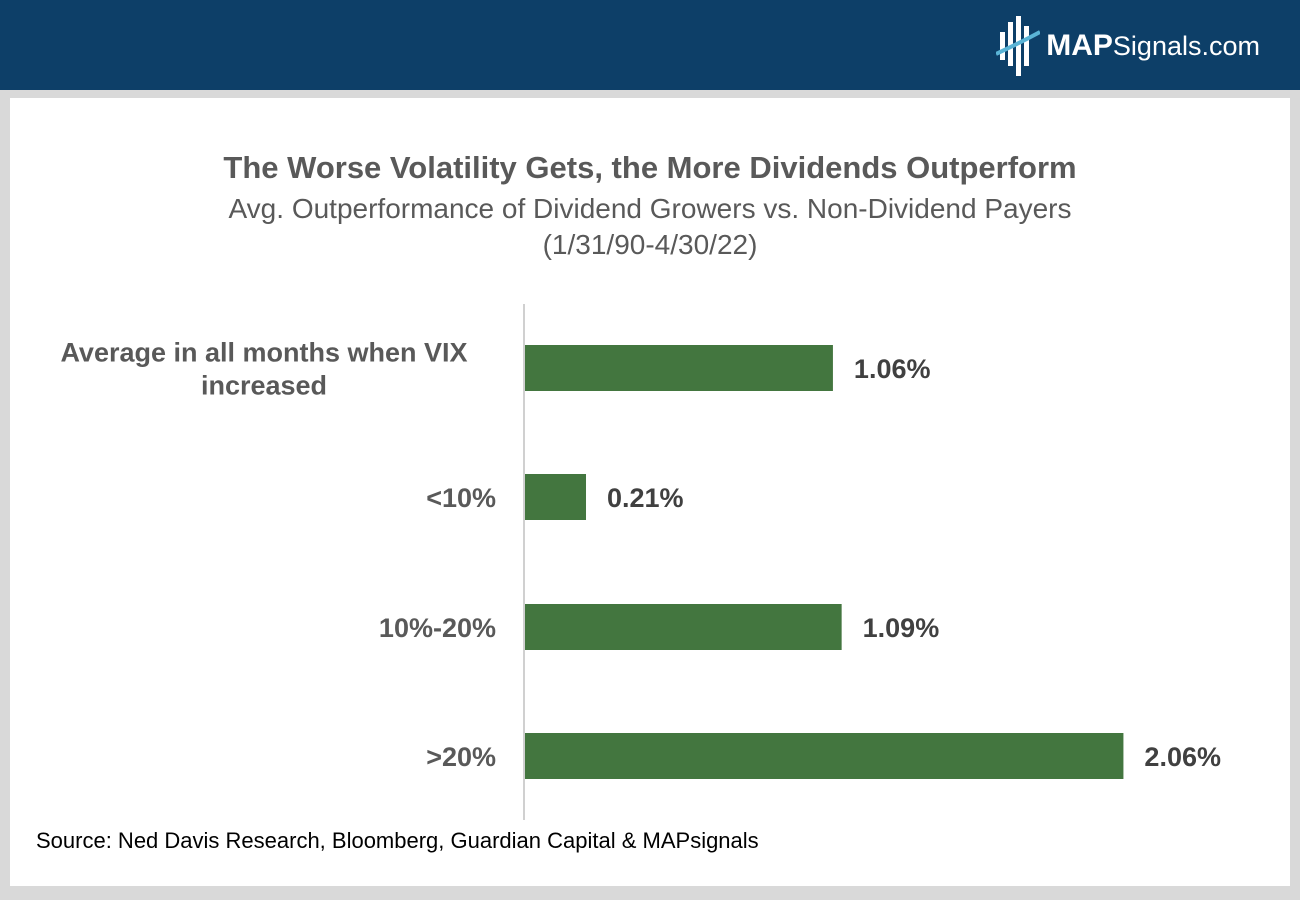 The width and height of the screenshot is (1300, 900). Describe the element at coordinates (650, 244) in the screenshot. I see `chart-date-range: (1/31/90-4/30/22)` at that location.